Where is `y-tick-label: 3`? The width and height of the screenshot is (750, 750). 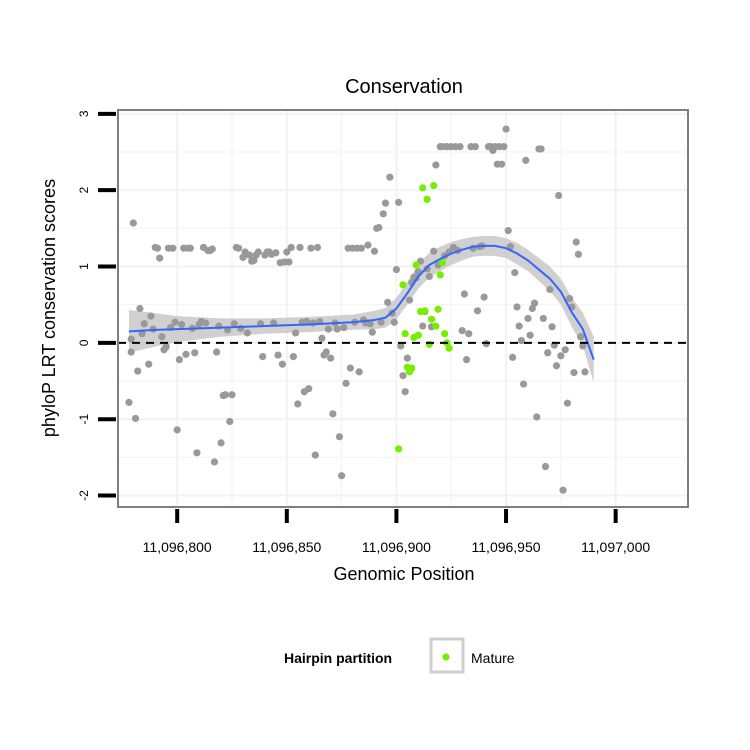 y-tick-label: 3 is located at coordinates (84, 113).